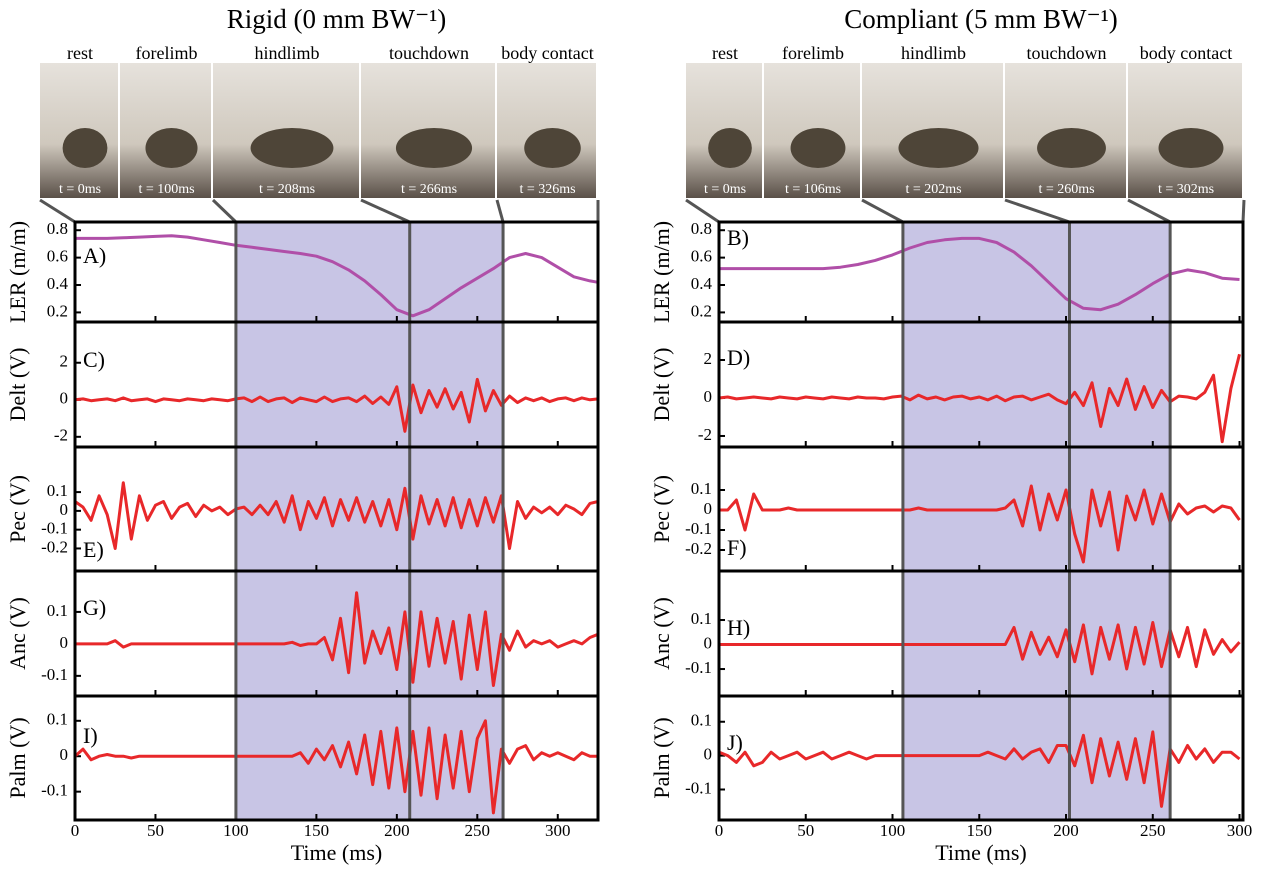 The width and height of the screenshot is (1261, 869). Describe the element at coordinates (1186, 53) in the screenshot. I see `photo-label: body contact` at that location.